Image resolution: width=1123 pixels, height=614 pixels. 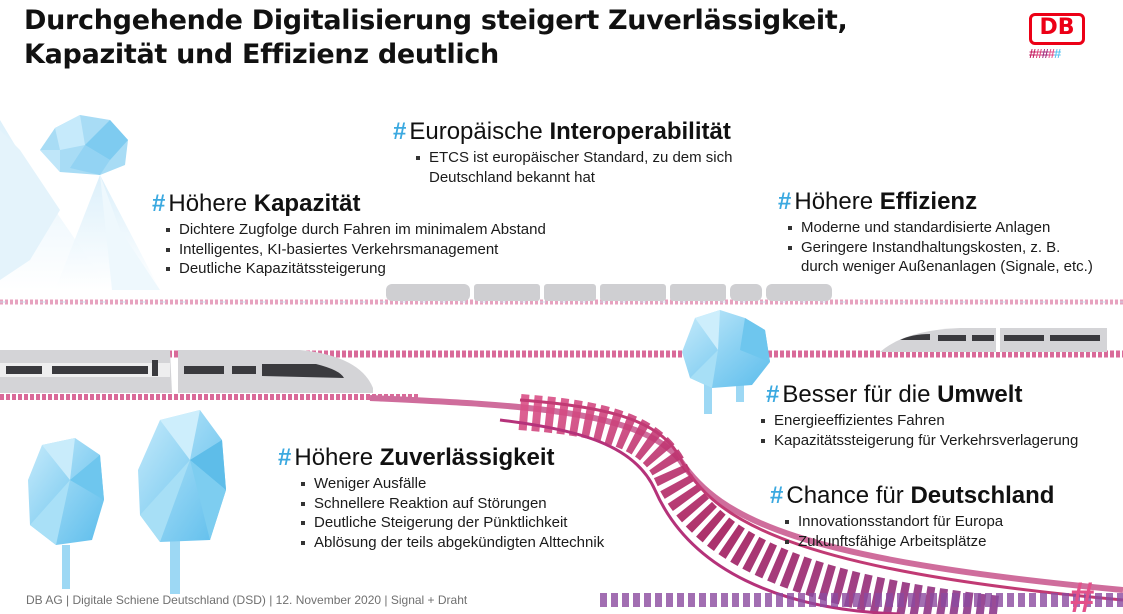 What do you see at coordinates (451, 523) in the screenshot?
I see `list-item: Deutliche Steigerung der Pünktlichkeit` at bounding box center [451, 523].